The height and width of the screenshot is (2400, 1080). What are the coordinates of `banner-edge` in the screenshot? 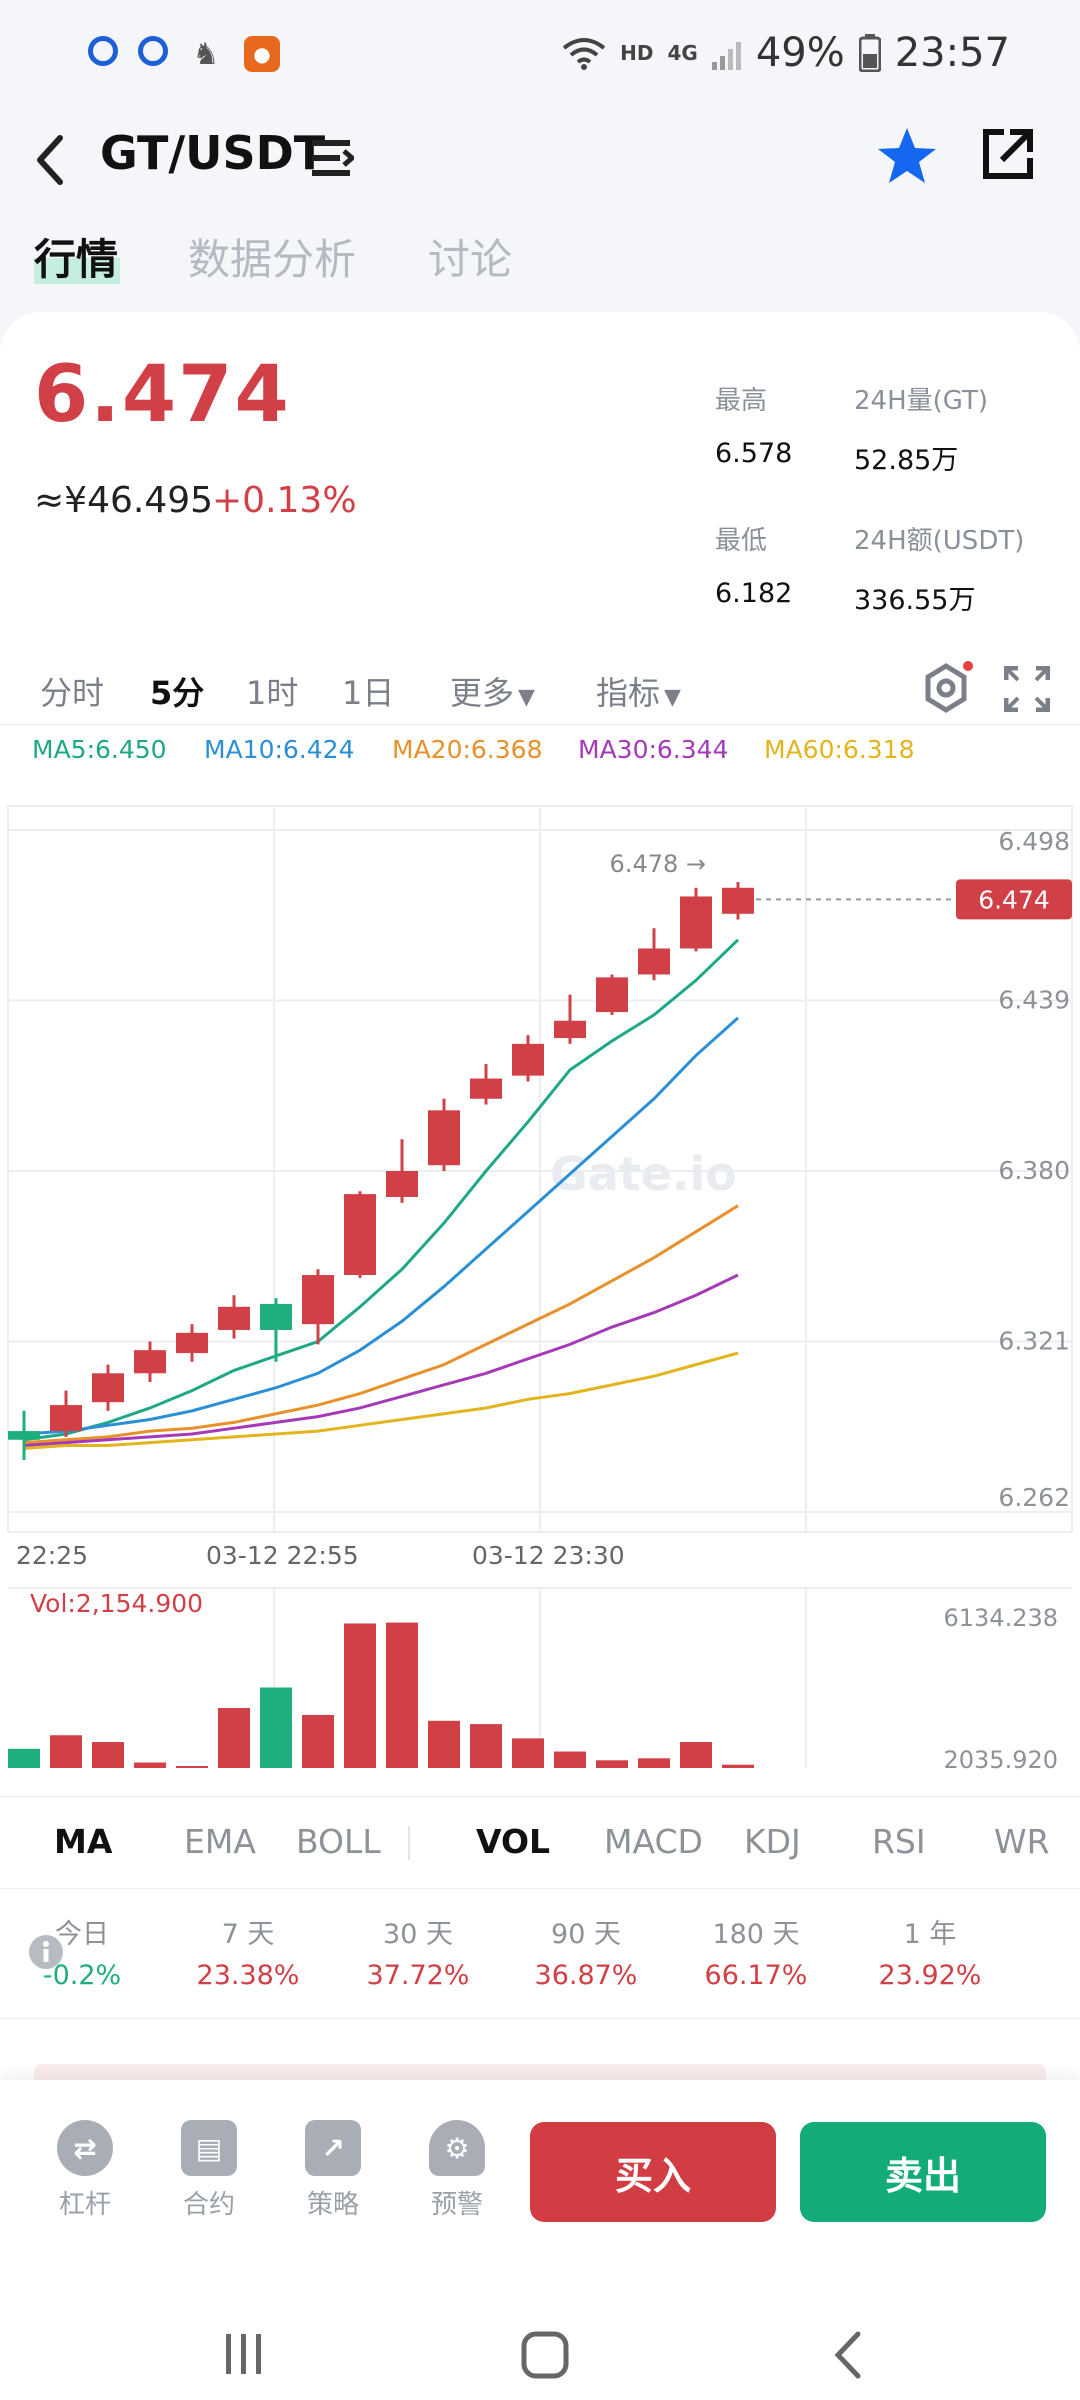 It's located at (540, 2074).